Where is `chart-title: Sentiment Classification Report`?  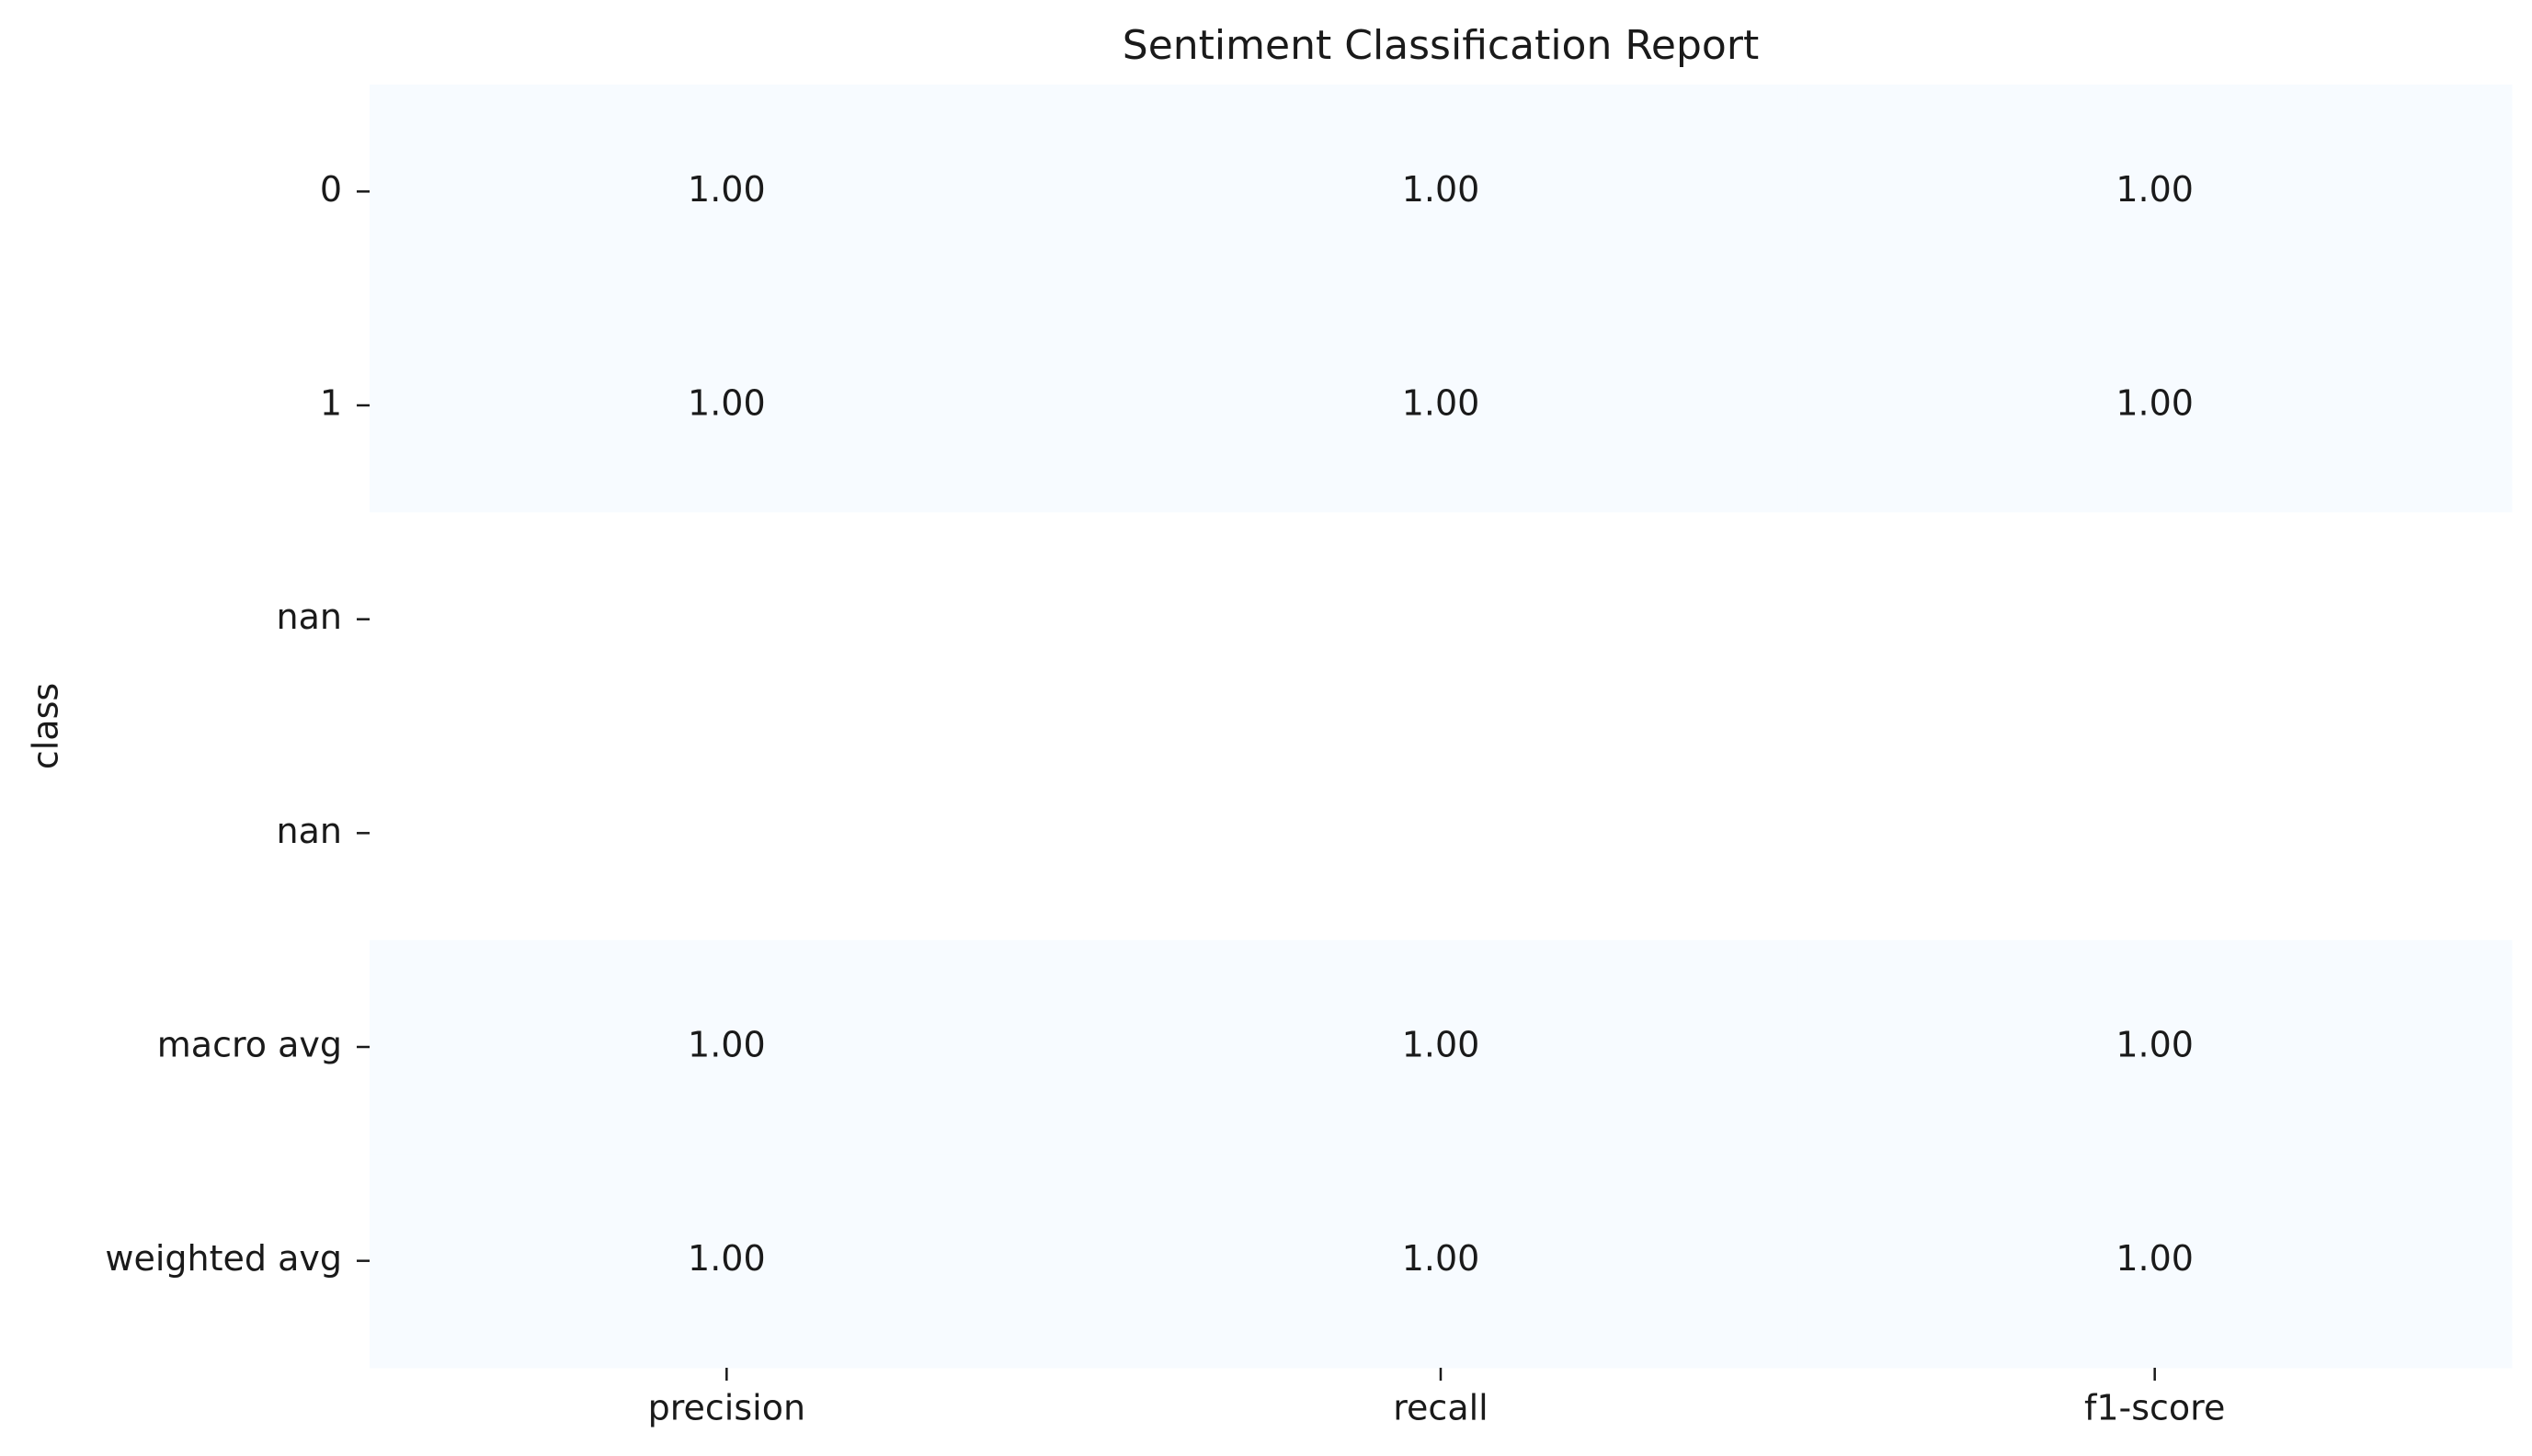
chart-title: Sentiment Classification Report is located at coordinates (1441, 45).